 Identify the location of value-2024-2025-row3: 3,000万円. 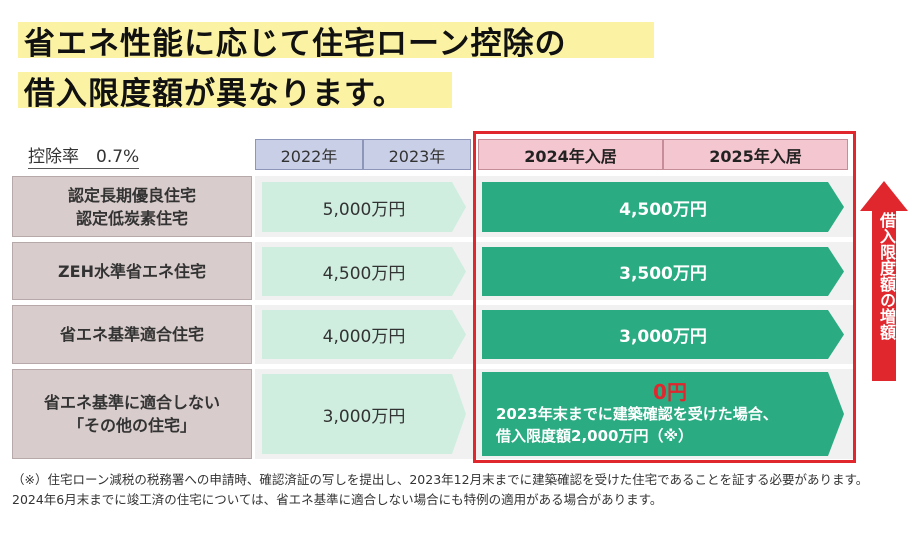
(663, 334).